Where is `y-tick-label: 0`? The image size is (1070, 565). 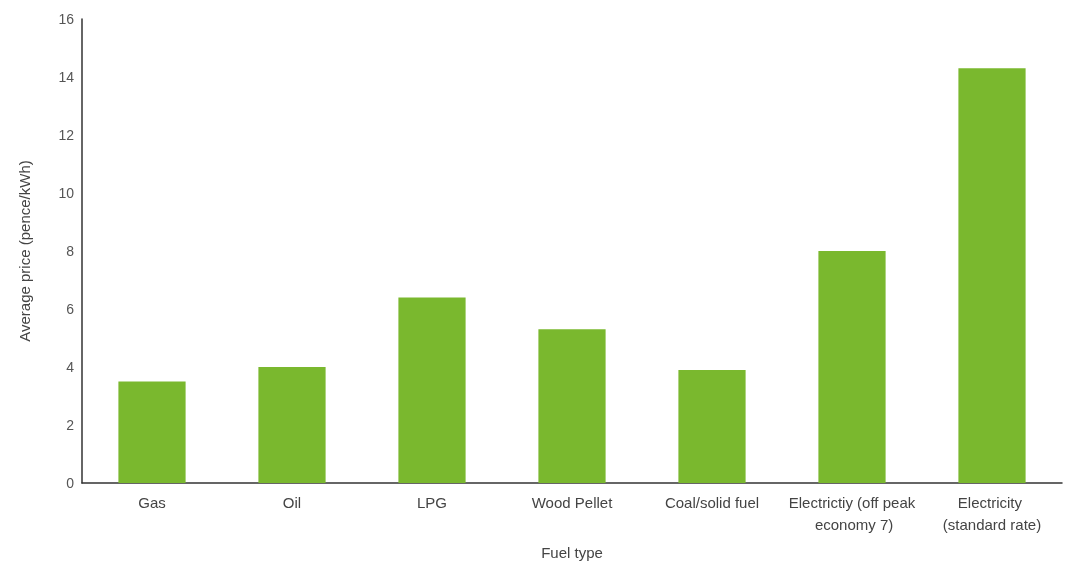 y-tick-label: 0 is located at coordinates (70, 483).